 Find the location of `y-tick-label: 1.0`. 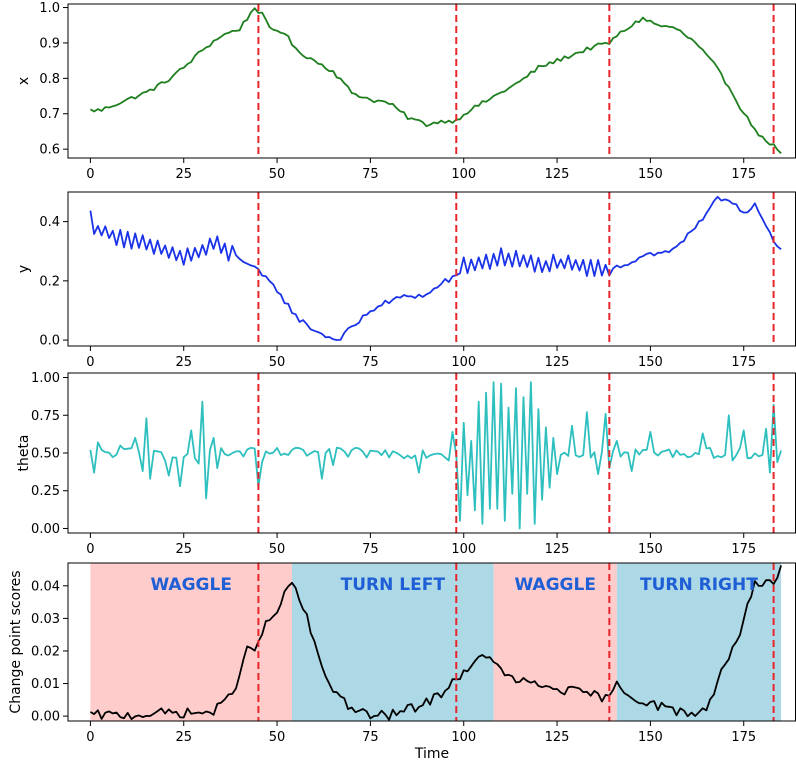

y-tick-label: 1.0 is located at coordinates (49, 8).